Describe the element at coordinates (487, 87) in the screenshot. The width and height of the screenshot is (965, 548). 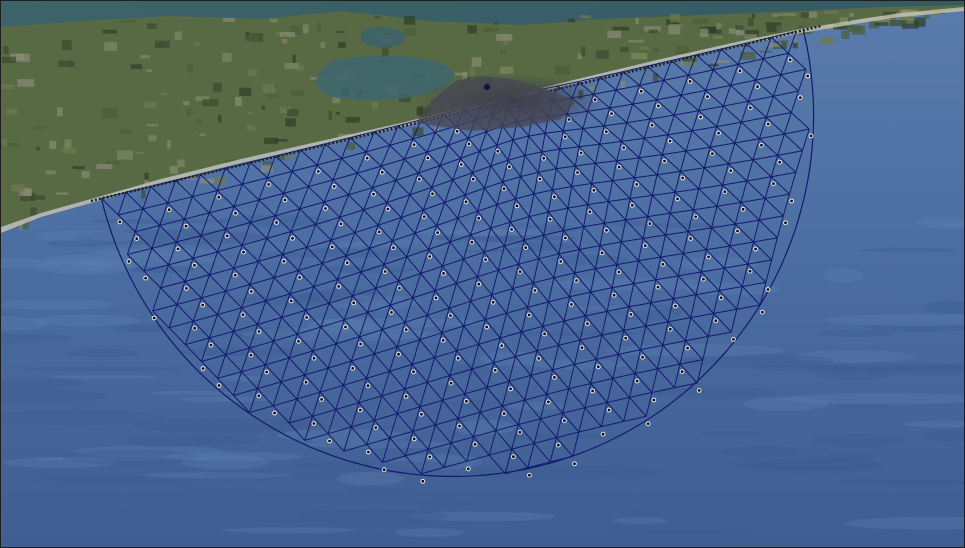
I see `marker-point` at that location.